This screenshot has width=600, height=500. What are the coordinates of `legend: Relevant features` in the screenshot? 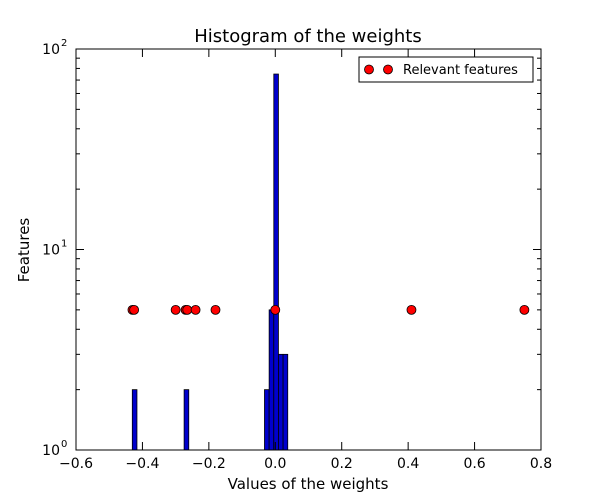 It's located at (446, 69).